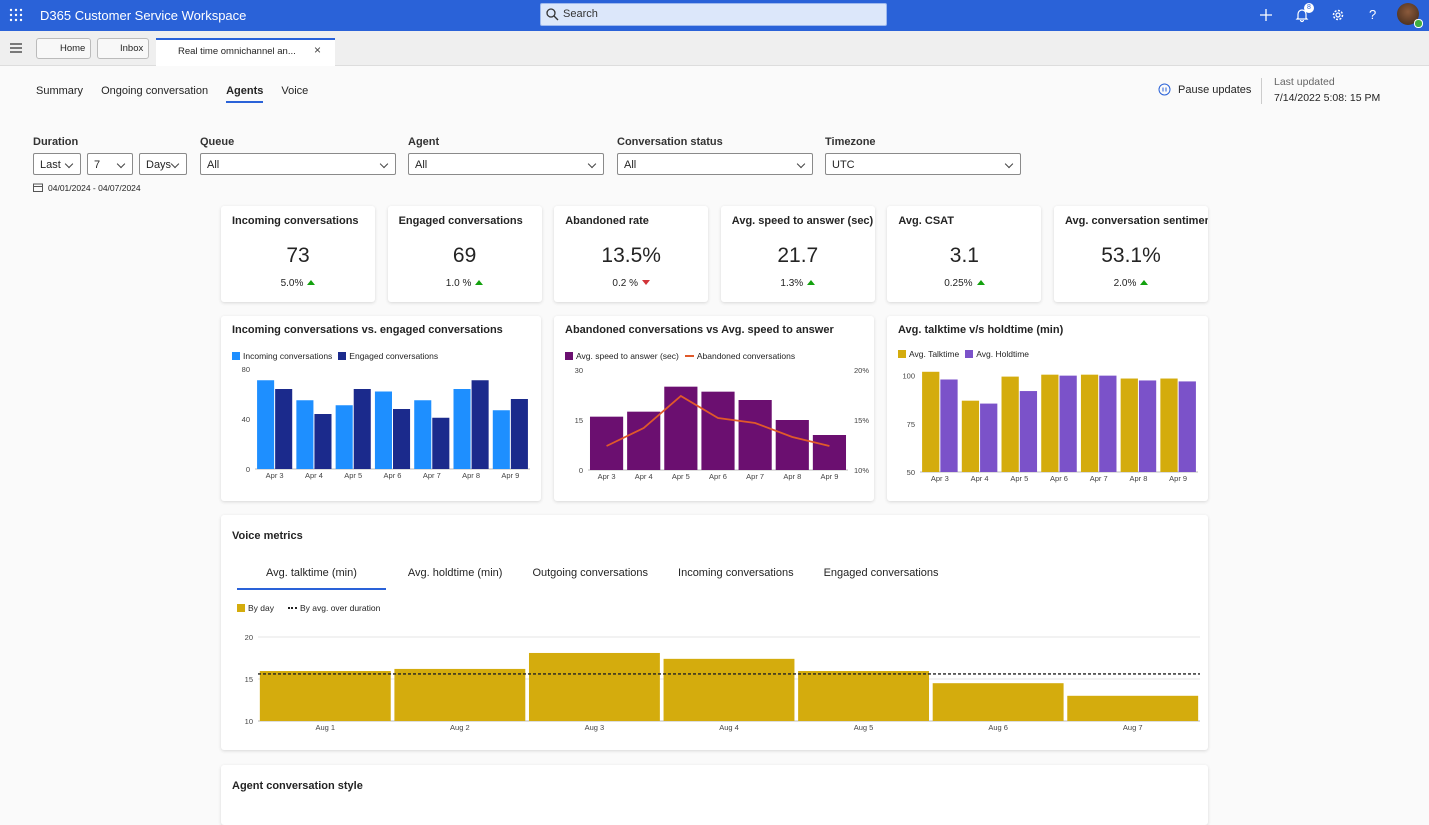 Image resolution: width=1429 pixels, height=825 pixels. What do you see at coordinates (325, 727) in the screenshot?
I see `x-tick-label: Aug 1` at bounding box center [325, 727].